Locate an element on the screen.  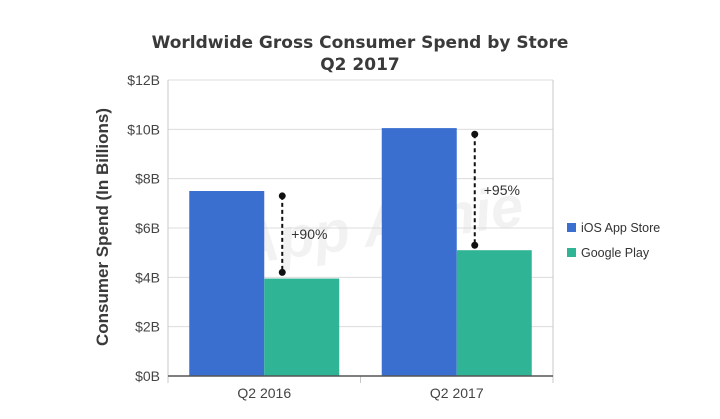
y-tick-label: $8B is located at coordinates (147, 179).